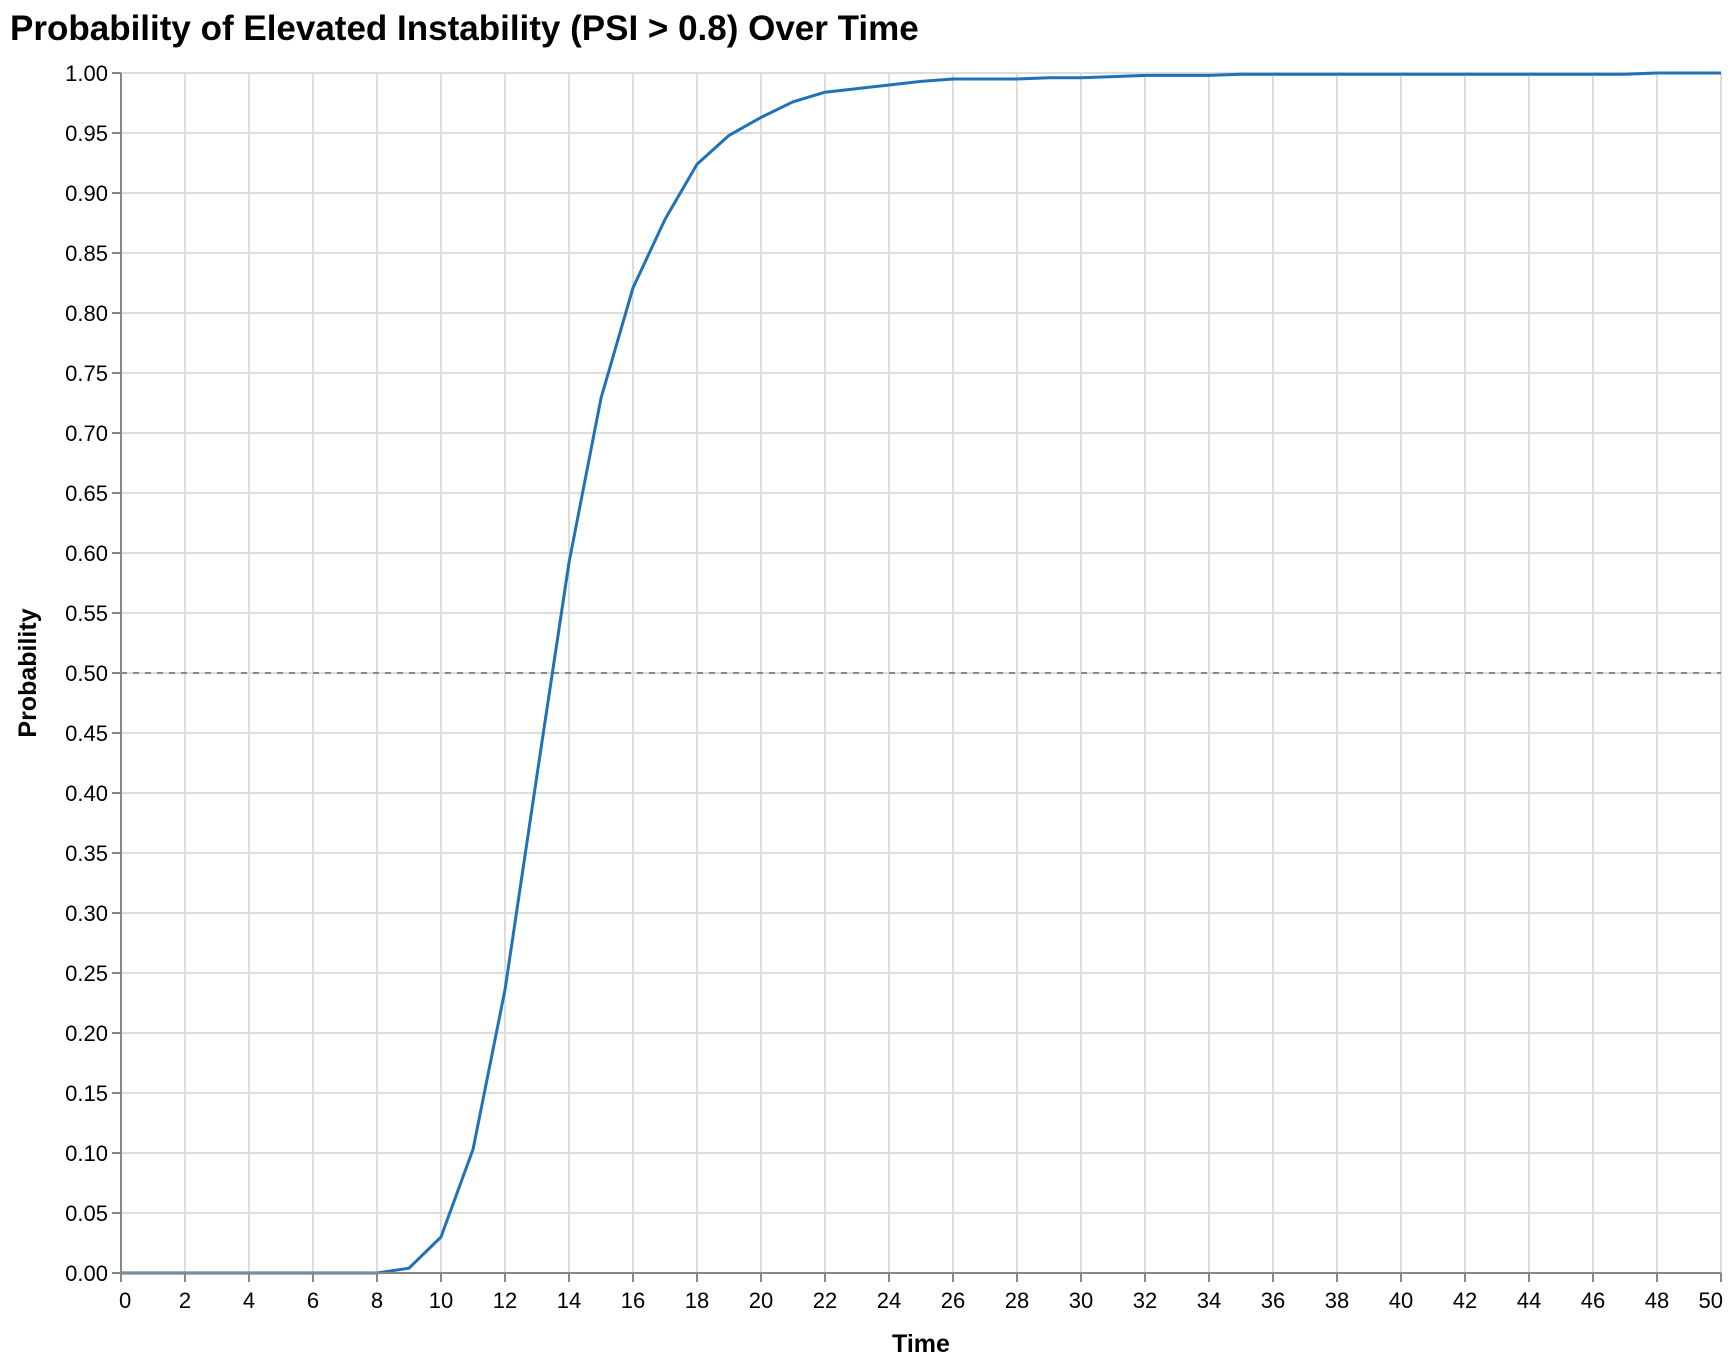 This screenshot has width=1734, height=1364. I want to click on x-tick-label: 14, so click(569, 1300).